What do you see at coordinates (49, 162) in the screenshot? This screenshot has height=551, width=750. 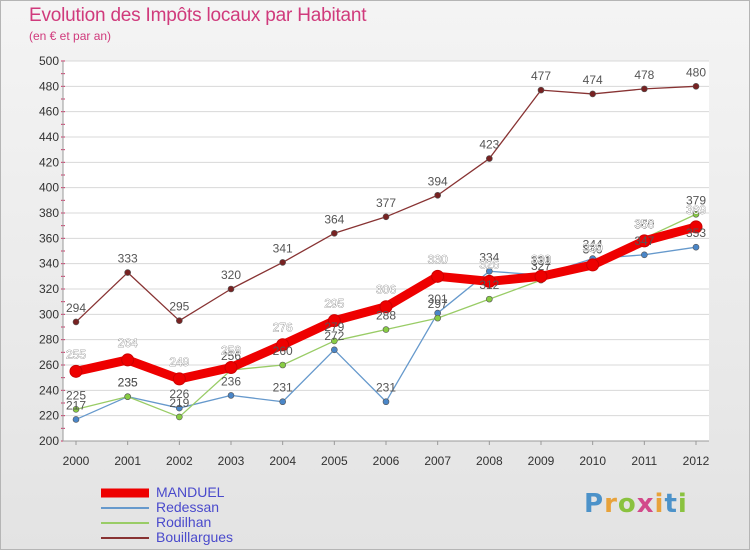 I see `y-tick-label: 420` at bounding box center [49, 162].